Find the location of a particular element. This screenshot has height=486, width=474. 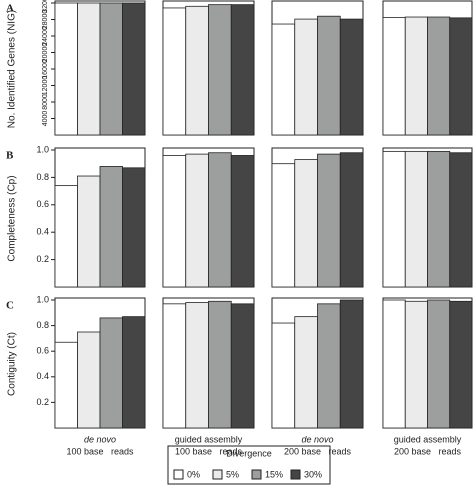

y-axis-label: No. Identified Genes (NIG) is located at coordinates (12, 69).